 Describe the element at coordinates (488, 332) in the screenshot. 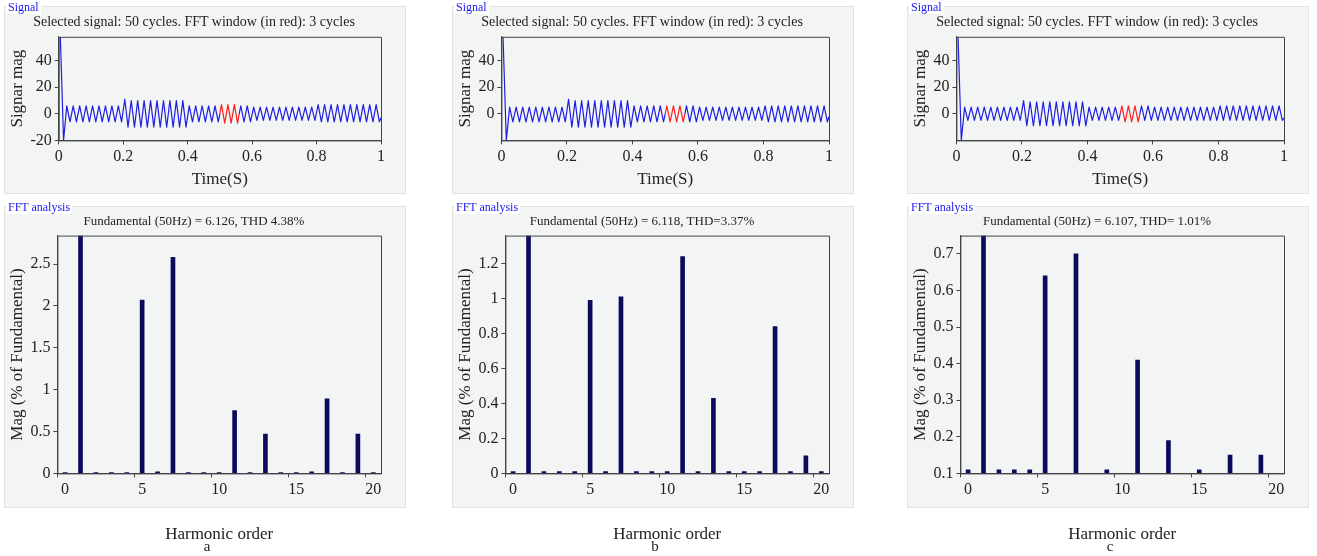

I see `y-tick-label: 0.8` at that location.